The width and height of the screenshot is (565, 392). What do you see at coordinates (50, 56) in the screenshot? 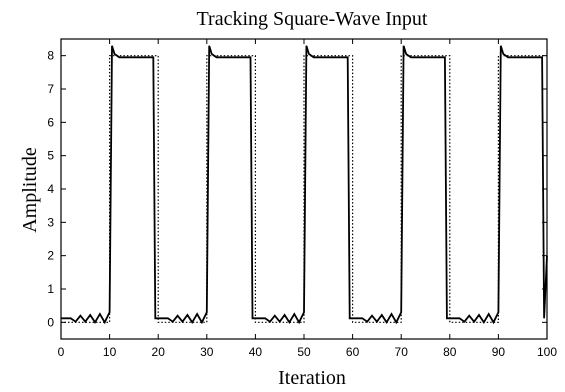
I see `y-tick-label: 8` at bounding box center [50, 56].